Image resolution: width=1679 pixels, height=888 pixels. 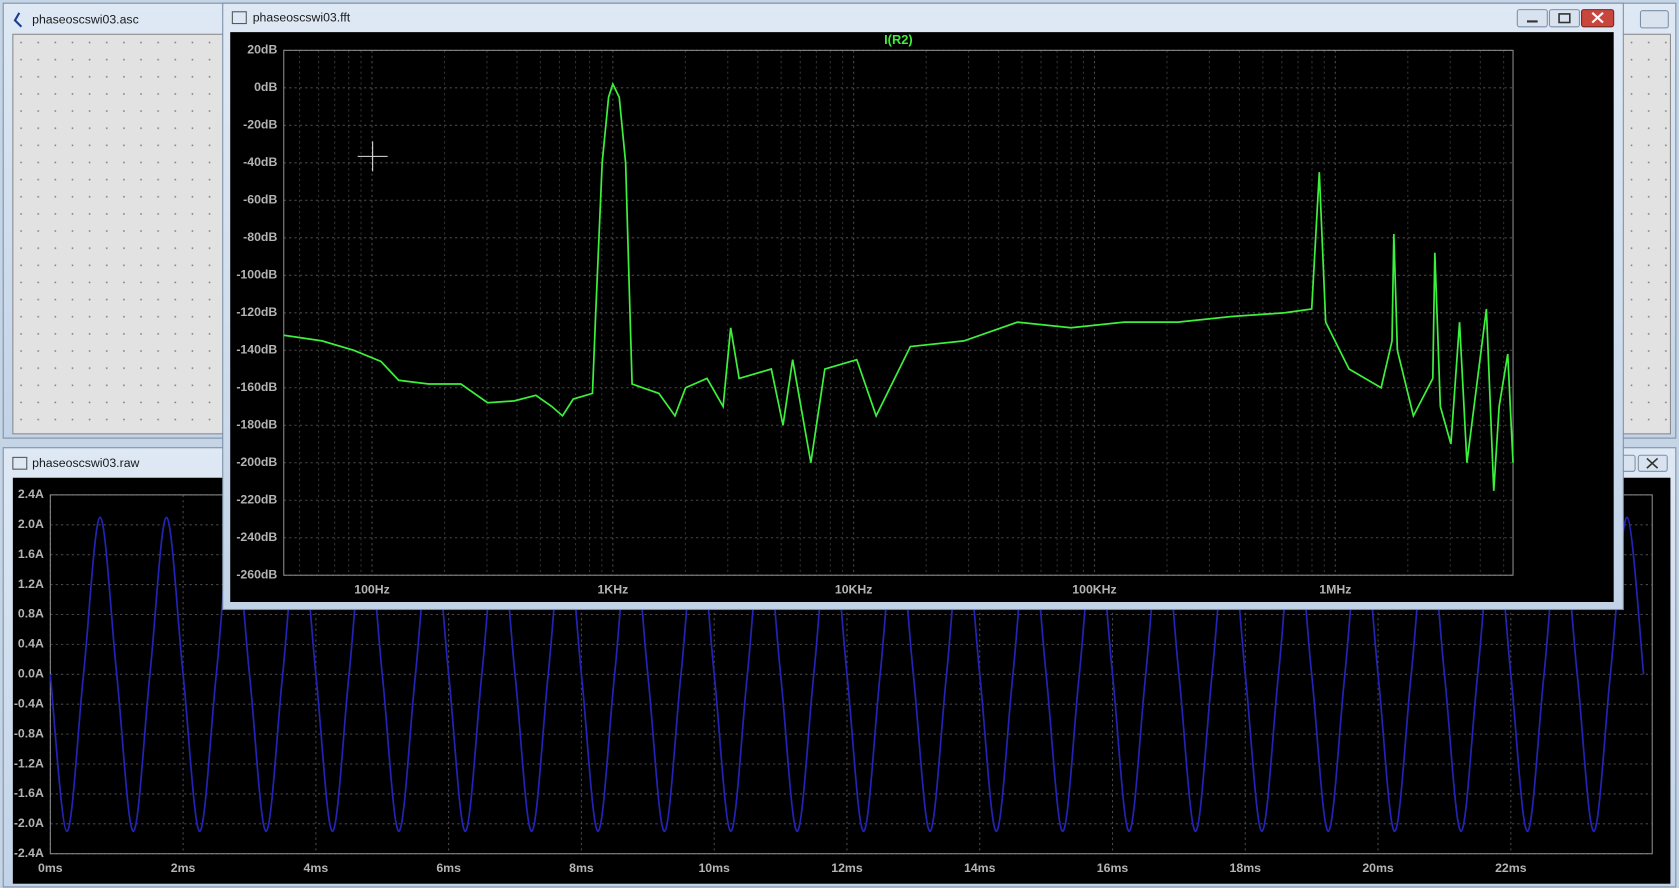 I want to click on y-tick-label: -240dB, so click(x=256, y=537).